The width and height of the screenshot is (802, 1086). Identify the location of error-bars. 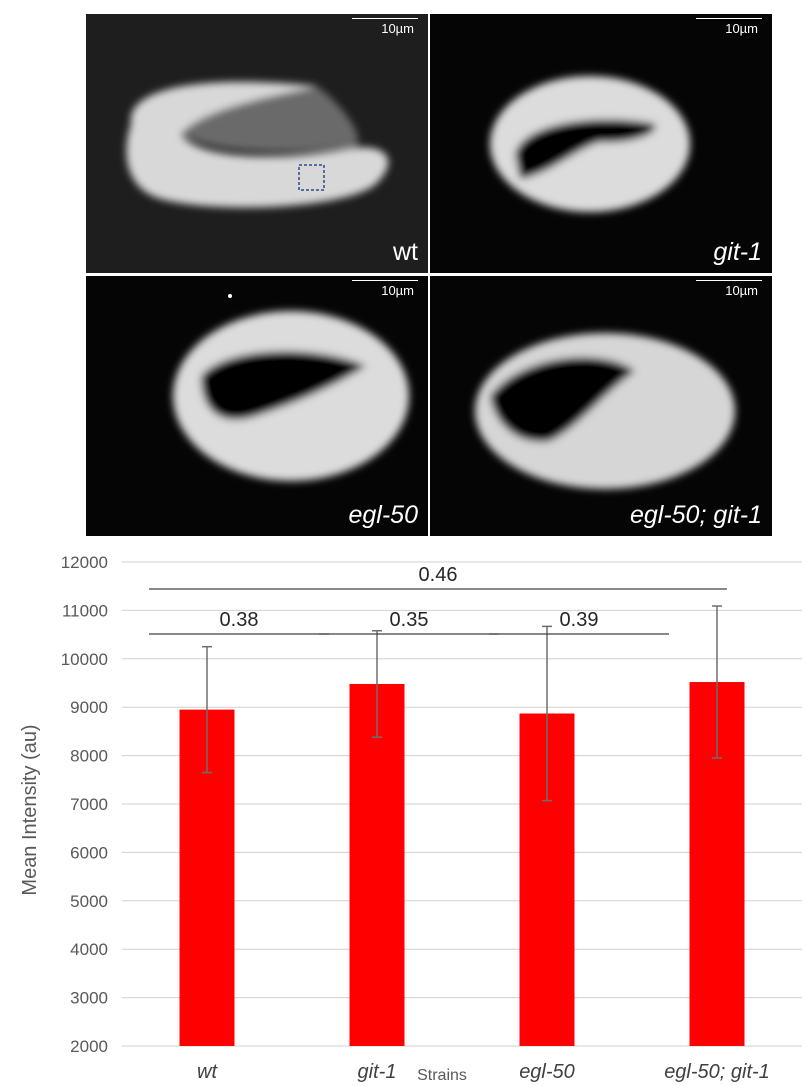
(462, 703).